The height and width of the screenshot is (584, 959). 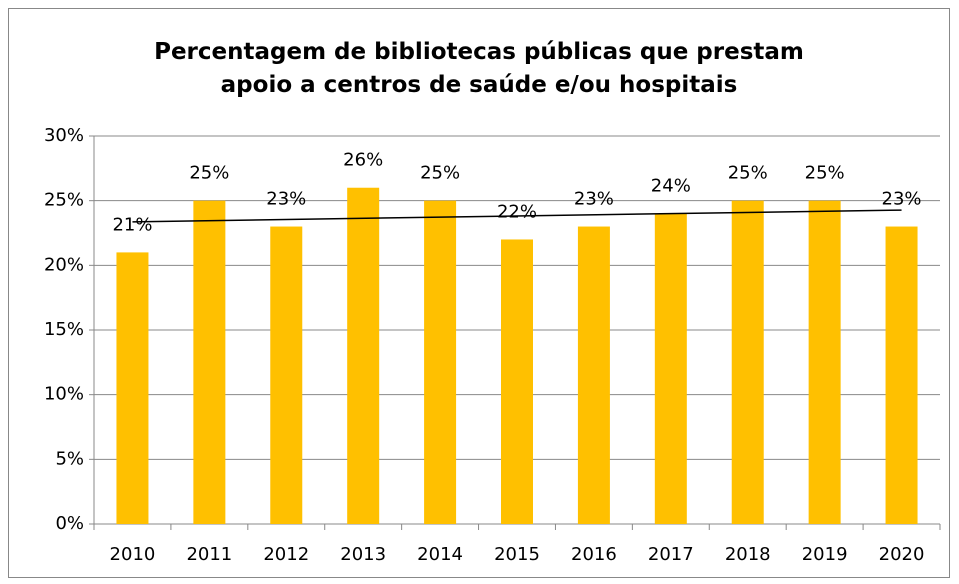 I want to click on x-tick-label: 2017, so click(x=671, y=554).